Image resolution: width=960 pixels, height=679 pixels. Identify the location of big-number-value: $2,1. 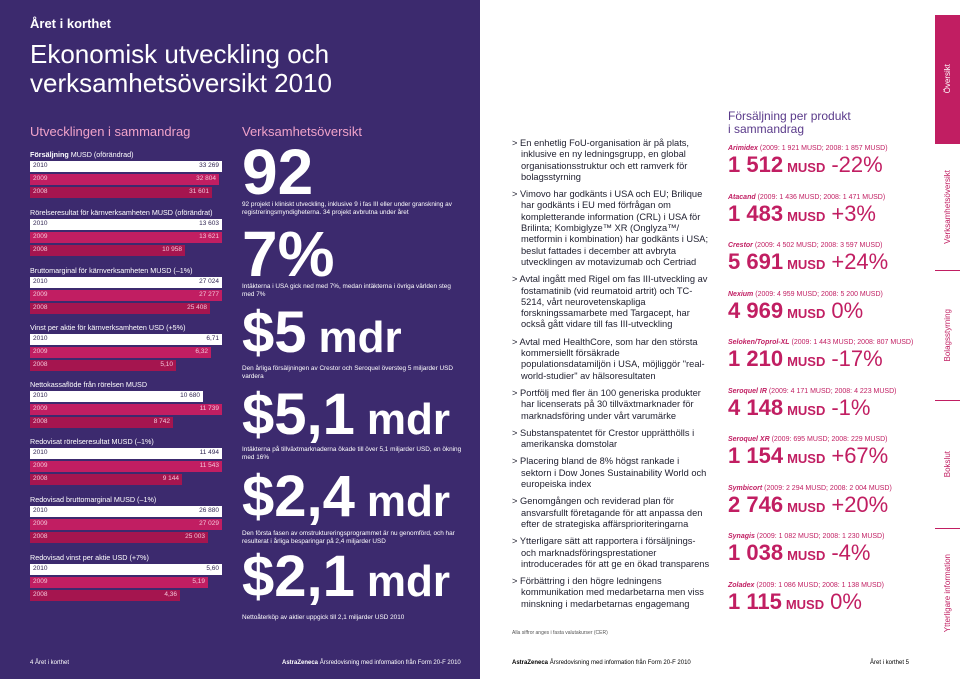
(298, 576).